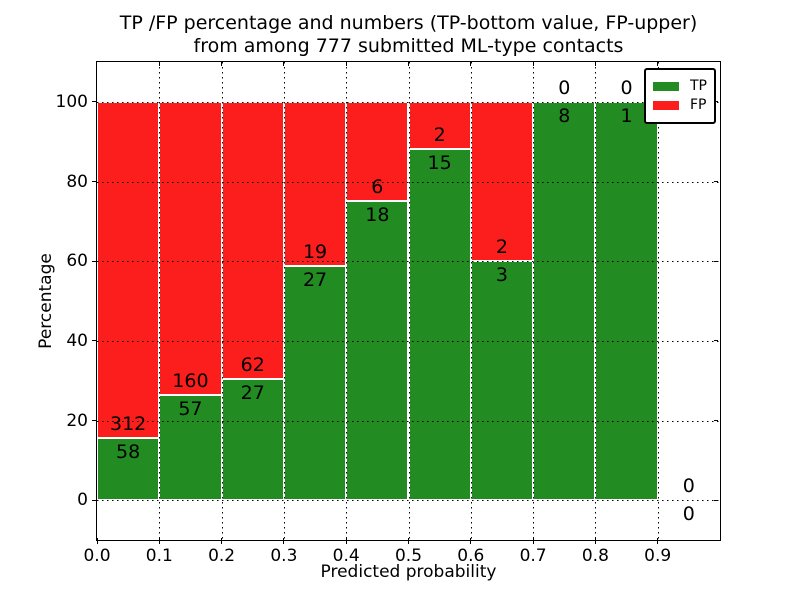 This screenshot has width=800, height=600. Describe the element at coordinates (501, 275) in the screenshot. I see `bar-label-tp: 3` at that location.